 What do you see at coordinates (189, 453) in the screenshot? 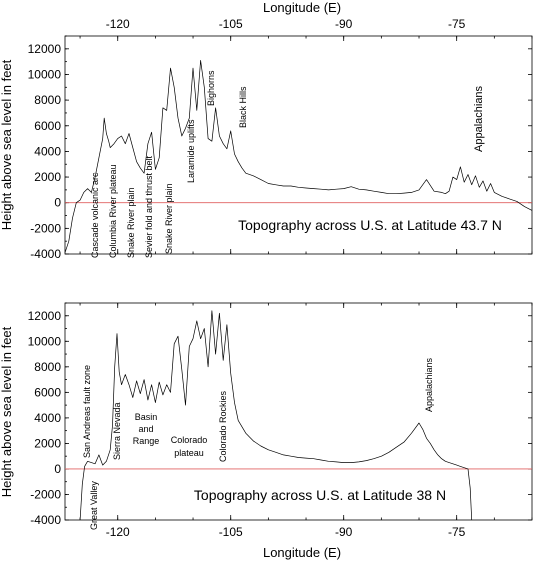
I see `annotation-colorado-plateau-line-2: plateau` at bounding box center [189, 453].